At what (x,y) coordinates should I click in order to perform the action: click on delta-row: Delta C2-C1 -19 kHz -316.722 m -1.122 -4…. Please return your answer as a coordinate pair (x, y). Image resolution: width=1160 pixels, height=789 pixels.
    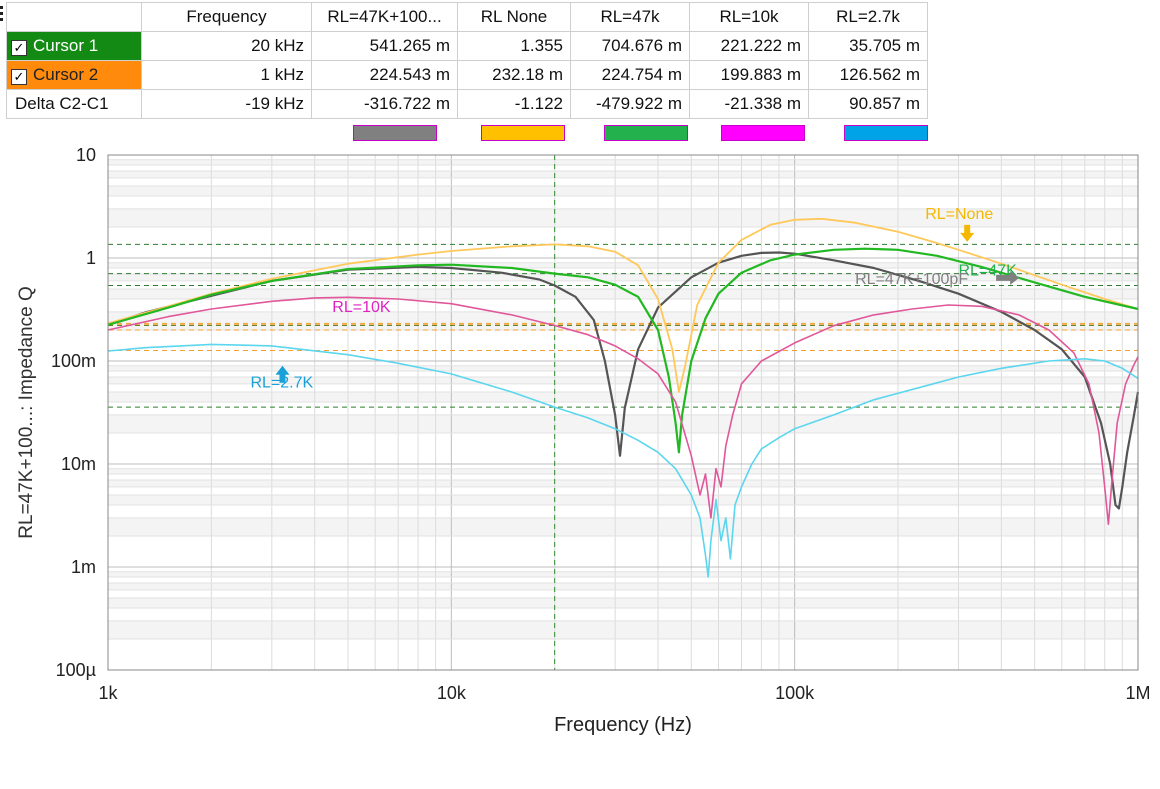
    Looking at the image, I should click on (467, 104).